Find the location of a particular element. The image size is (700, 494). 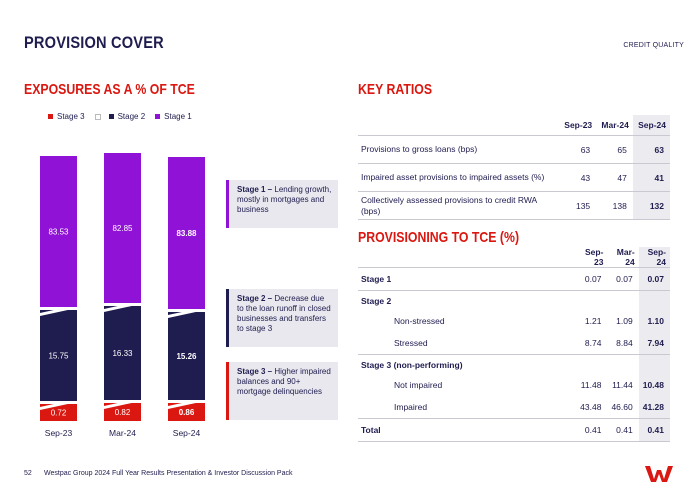

column-header: Sep-23 is located at coordinates (578, 125).